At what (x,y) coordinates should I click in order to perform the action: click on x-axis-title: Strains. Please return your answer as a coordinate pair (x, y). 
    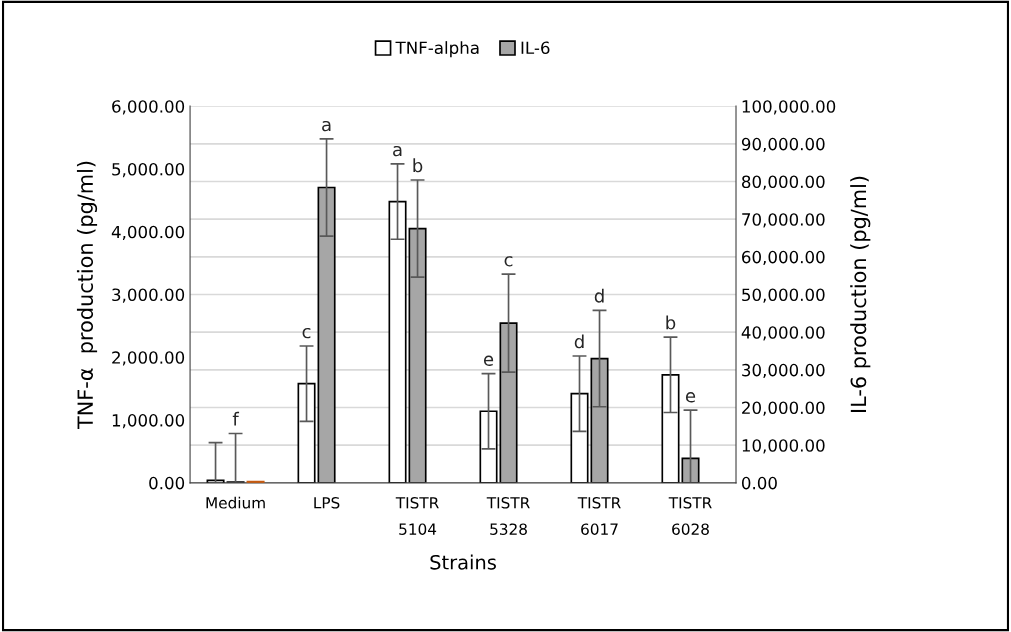
    Looking at the image, I should click on (463, 562).